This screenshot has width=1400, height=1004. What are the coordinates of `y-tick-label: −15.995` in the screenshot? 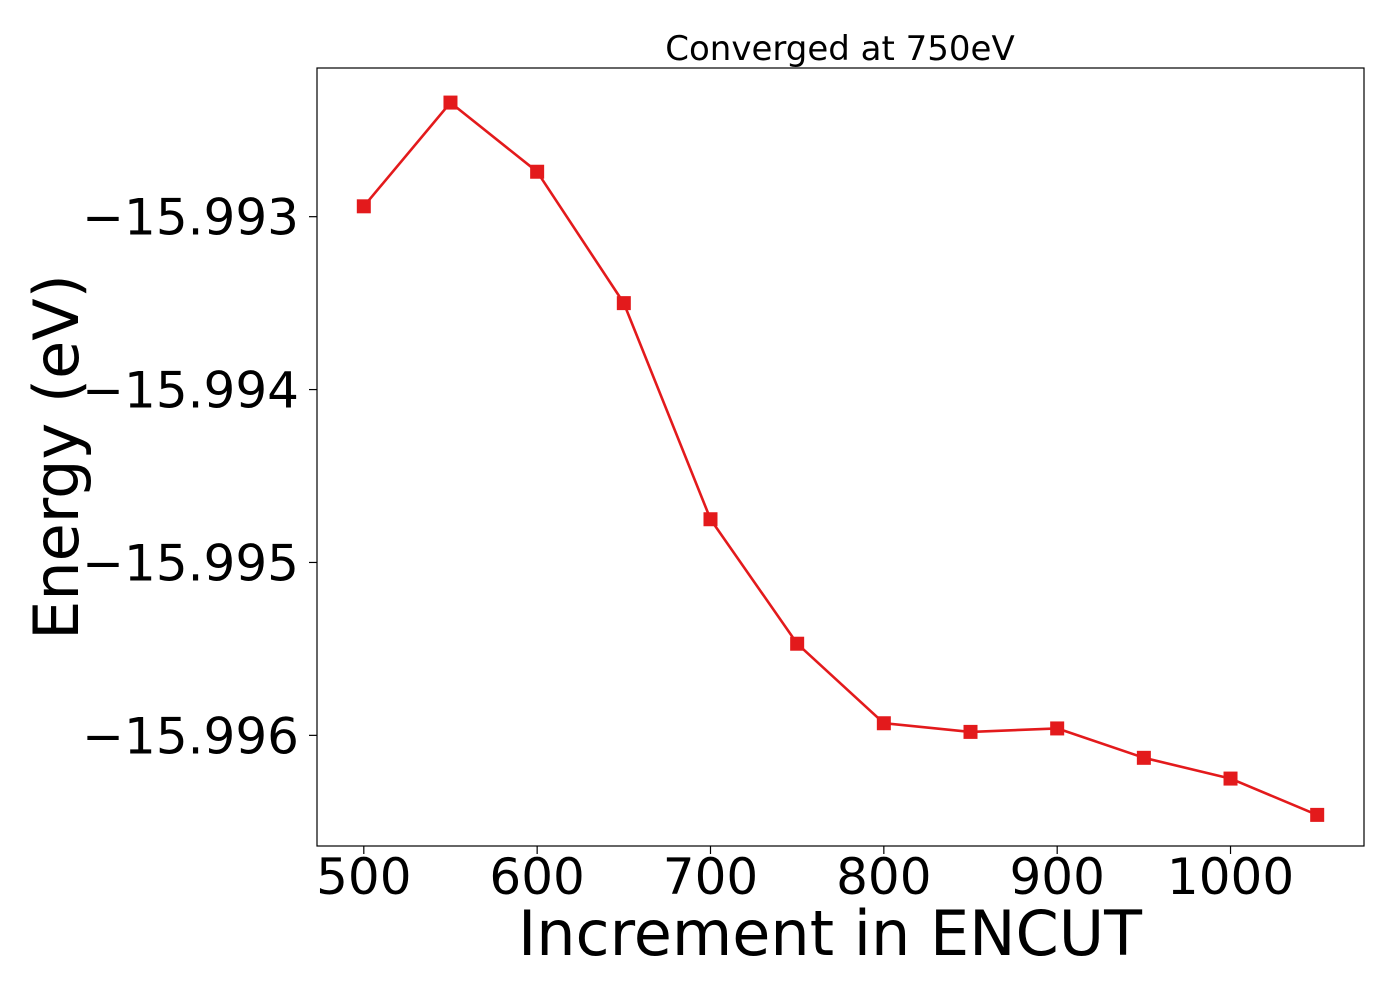 It's located at (190, 563).